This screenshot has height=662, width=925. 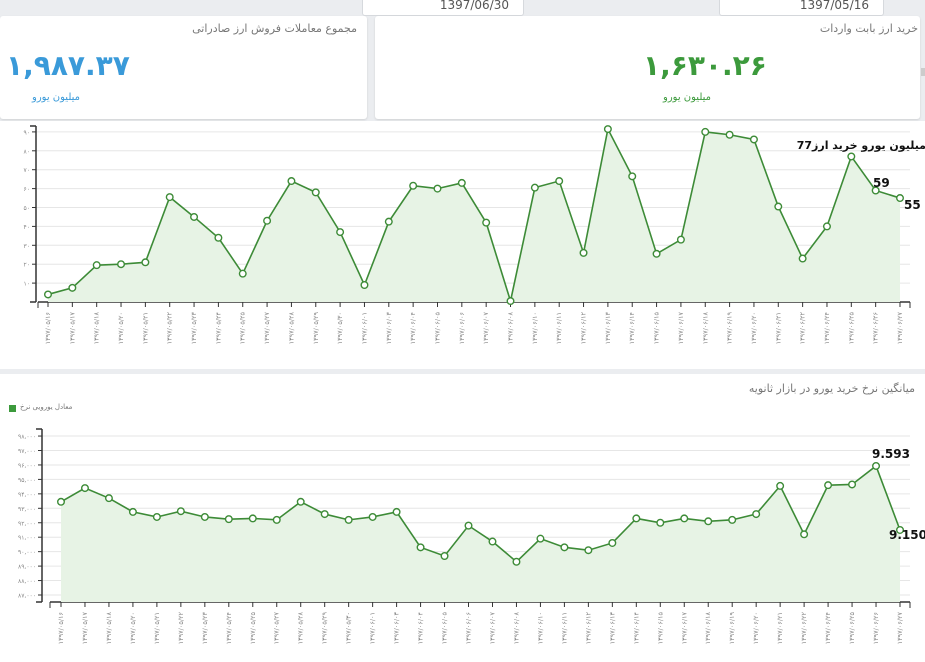 I want to click on scrollbar-handle, so click(x=923, y=72).